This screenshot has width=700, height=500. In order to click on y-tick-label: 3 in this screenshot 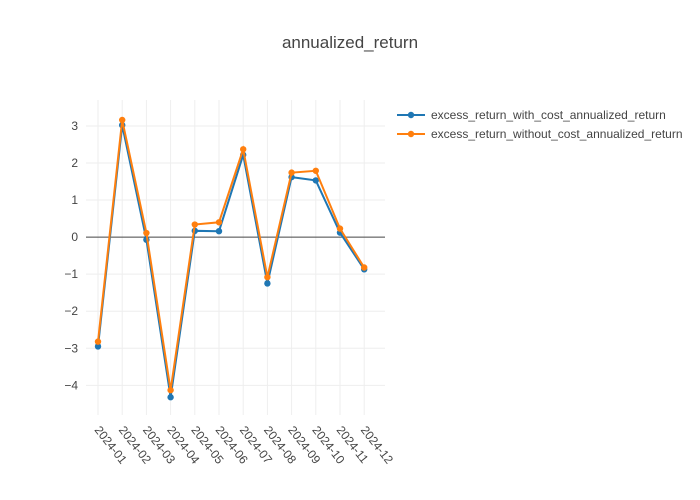, I will do `click(74, 126)`.